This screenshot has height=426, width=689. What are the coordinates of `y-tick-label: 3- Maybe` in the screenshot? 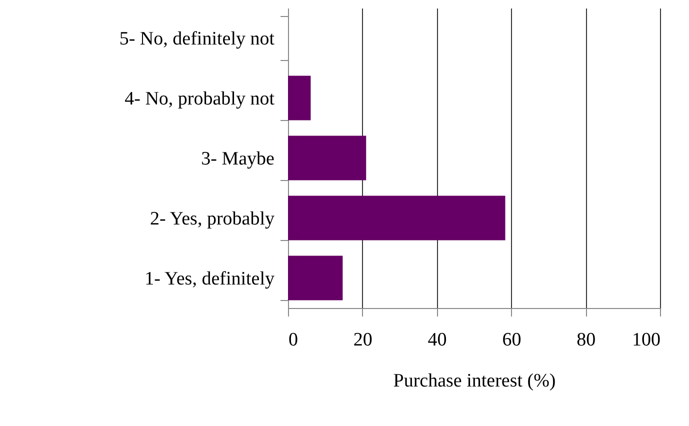 It's located at (237, 159).